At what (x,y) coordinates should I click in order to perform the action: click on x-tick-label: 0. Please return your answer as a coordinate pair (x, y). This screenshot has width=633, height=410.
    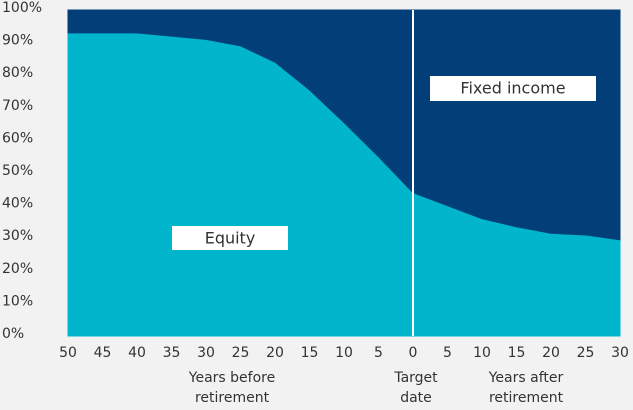
    Looking at the image, I should click on (413, 353).